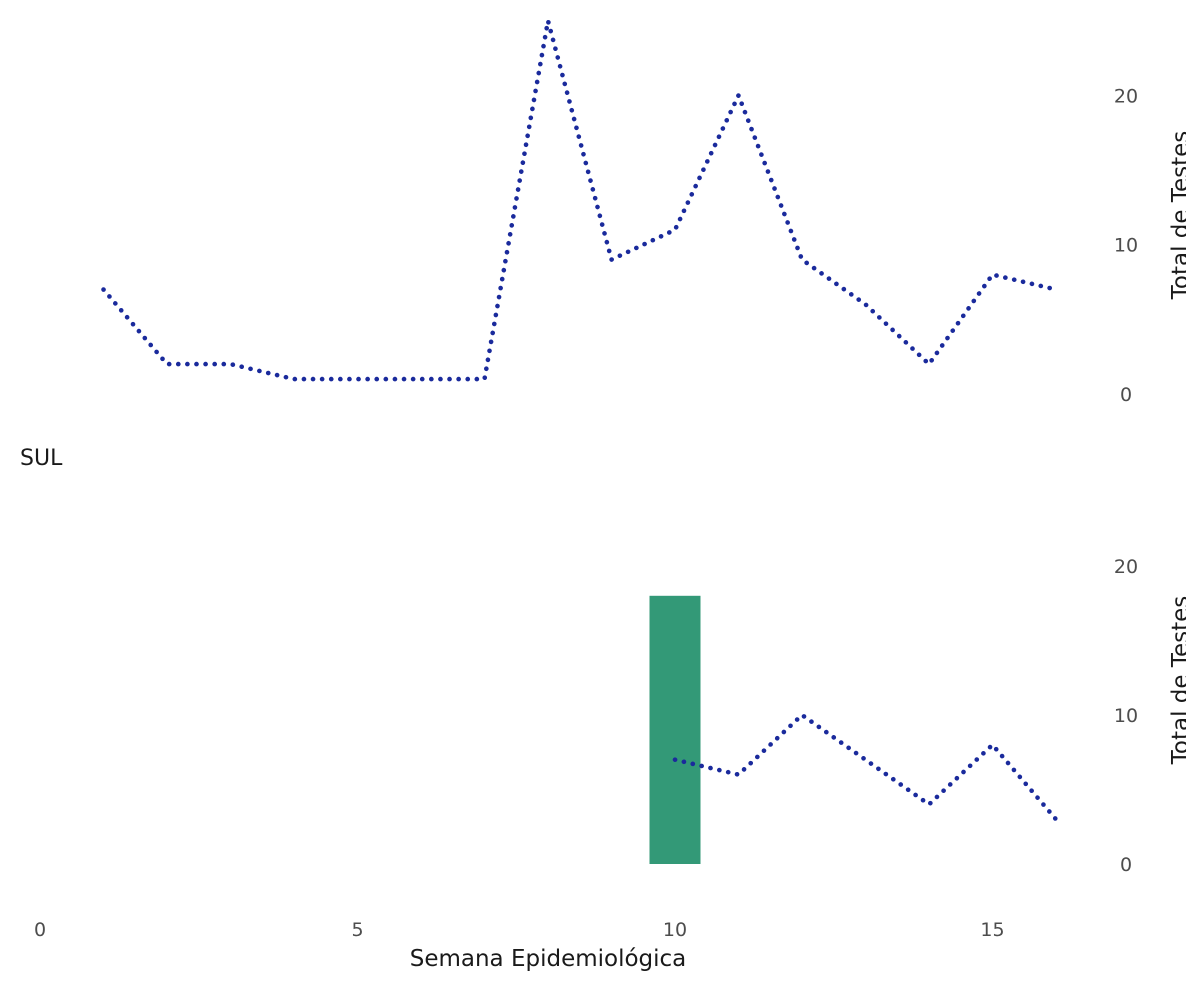 The height and width of the screenshot is (981, 1186). What do you see at coordinates (992, 930) in the screenshot?
I see `x-tick-label: 15` at bounding box center [992, 930].